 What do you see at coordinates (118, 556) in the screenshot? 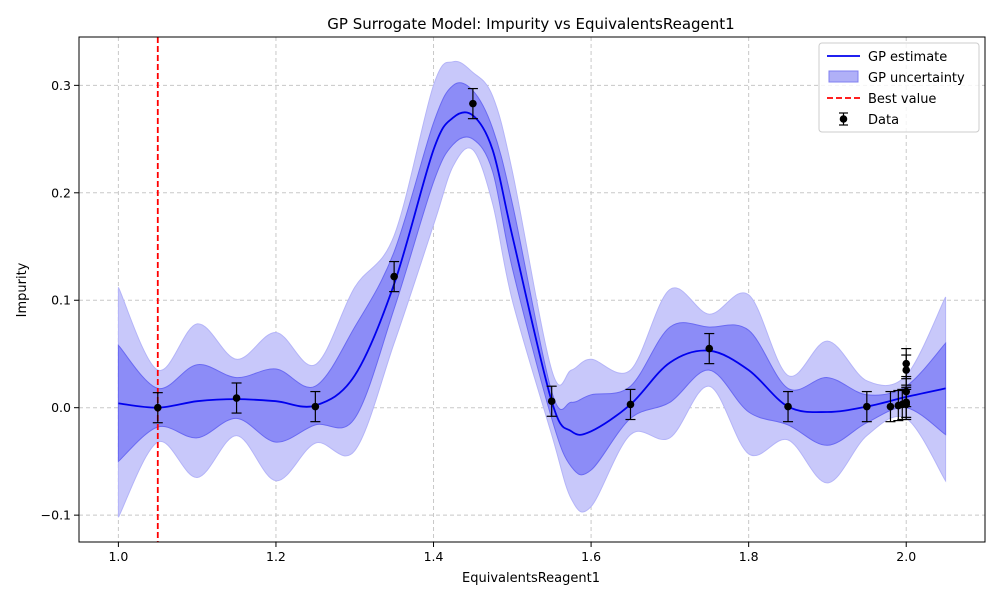
I see `x-tick-label: 1.0` at bounding box center [118, 556].